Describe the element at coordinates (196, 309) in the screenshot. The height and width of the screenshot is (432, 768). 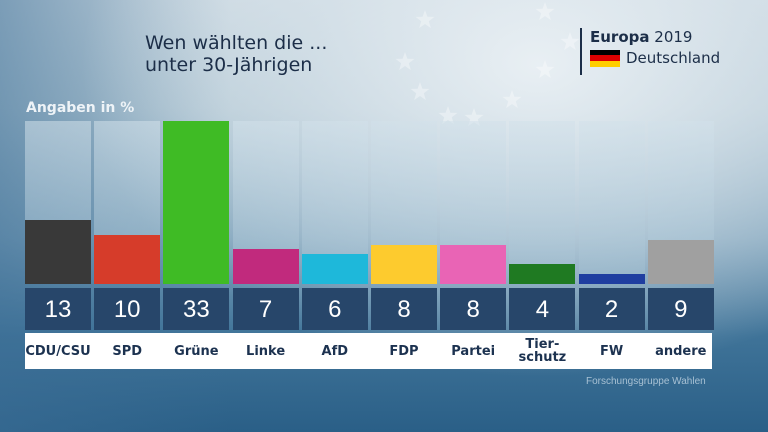
I see `value-label: 33` at that location.